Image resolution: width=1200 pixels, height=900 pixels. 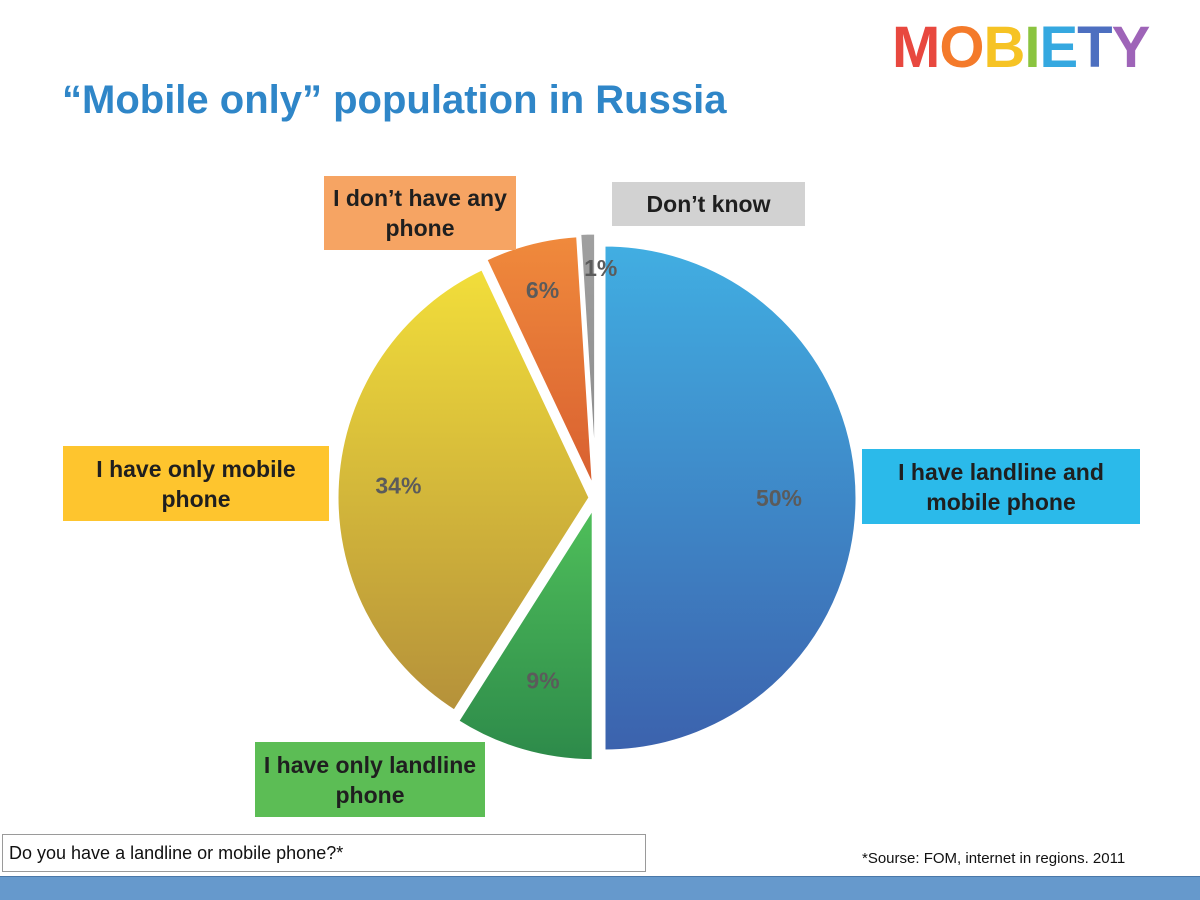 What do you see at coordinates (600, 268) in the screenshot?
I see `slice-value-label: 1%` at bounding box center [600, 268].